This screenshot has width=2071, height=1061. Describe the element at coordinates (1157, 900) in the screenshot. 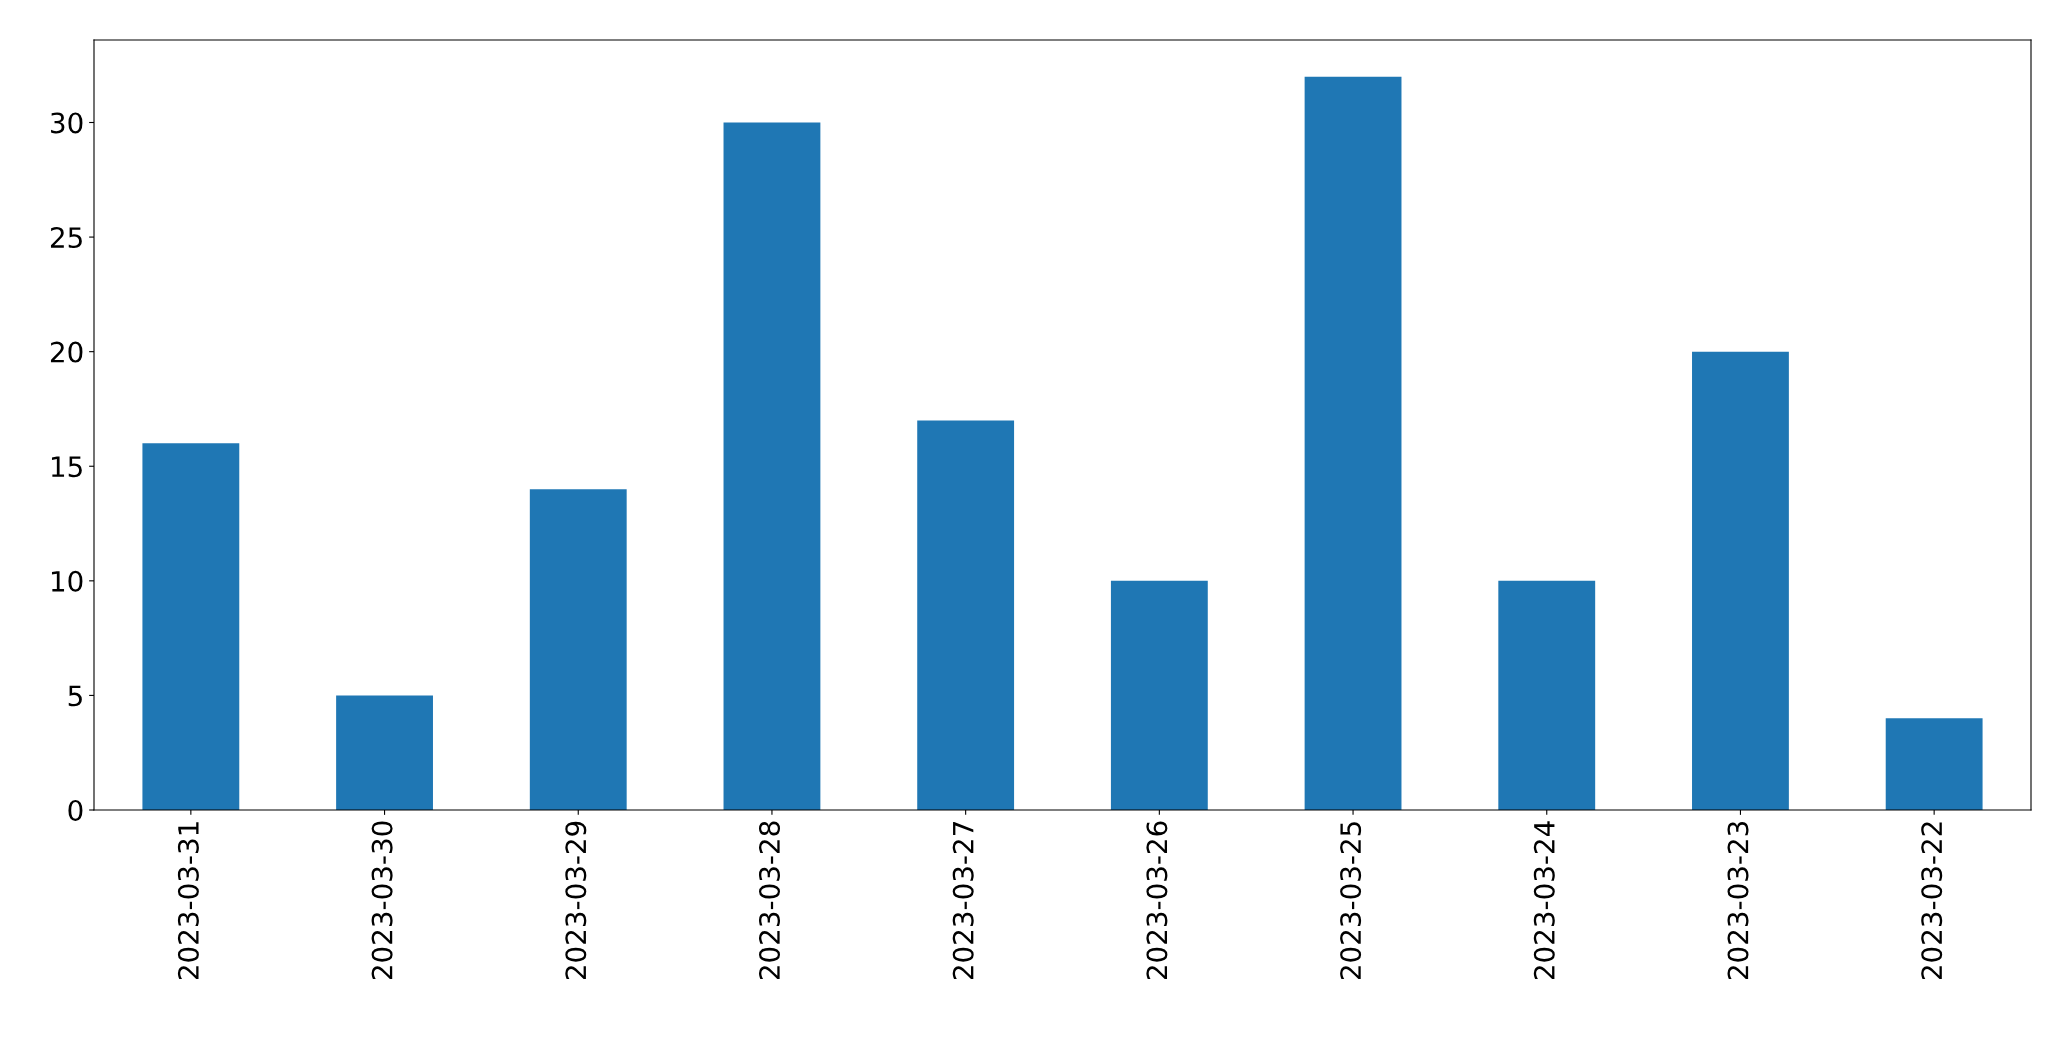

I see `x-tick-label: 2023-03-26` at that location.